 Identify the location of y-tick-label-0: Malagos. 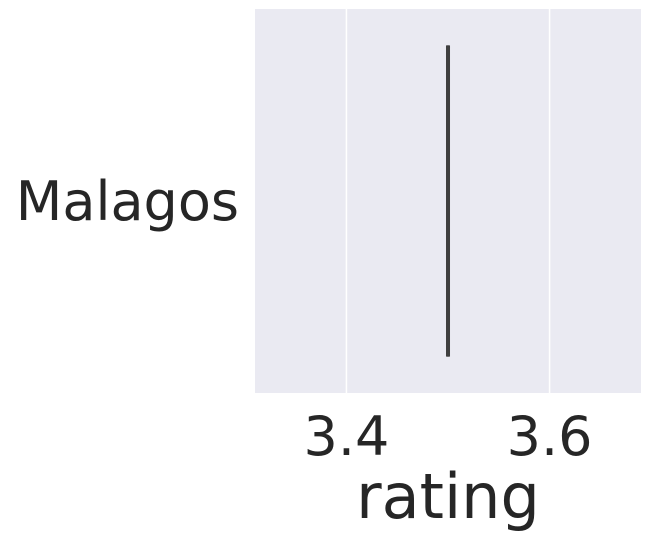
(127, 201).